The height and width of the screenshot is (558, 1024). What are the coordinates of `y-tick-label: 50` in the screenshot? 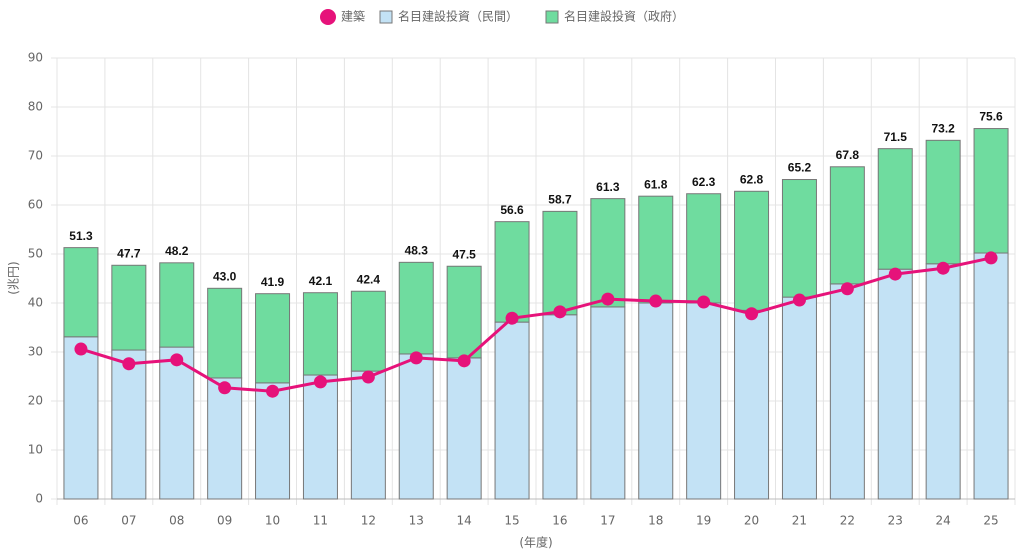 It's located at (35, 254).